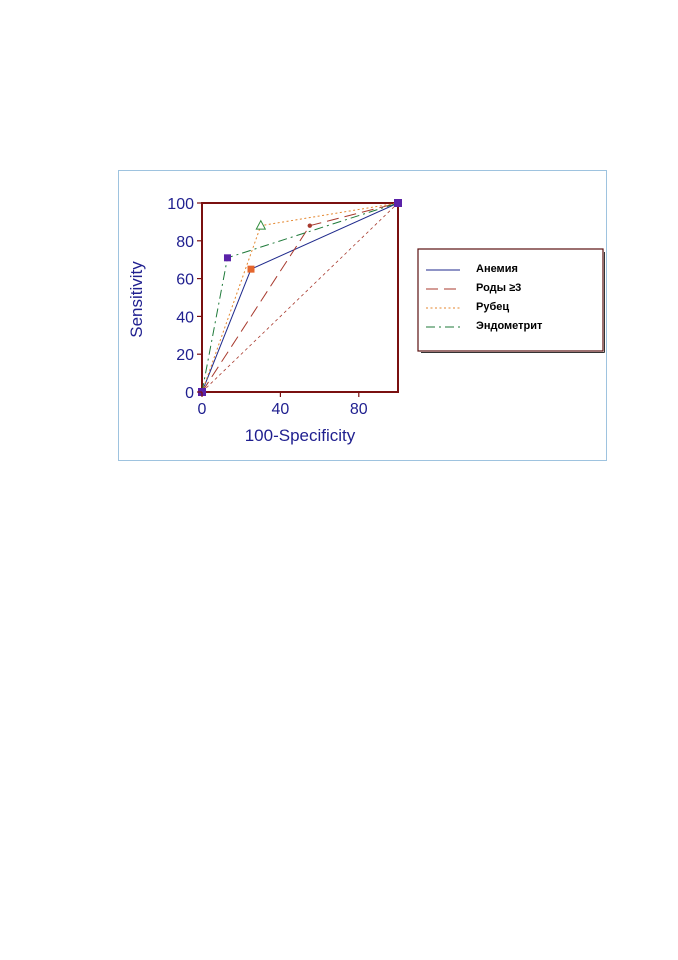  What do you see at coordinates (185, 242) in the screenshot?
I see `y-tick-label-80: 80` at bounding box center [185, 242].